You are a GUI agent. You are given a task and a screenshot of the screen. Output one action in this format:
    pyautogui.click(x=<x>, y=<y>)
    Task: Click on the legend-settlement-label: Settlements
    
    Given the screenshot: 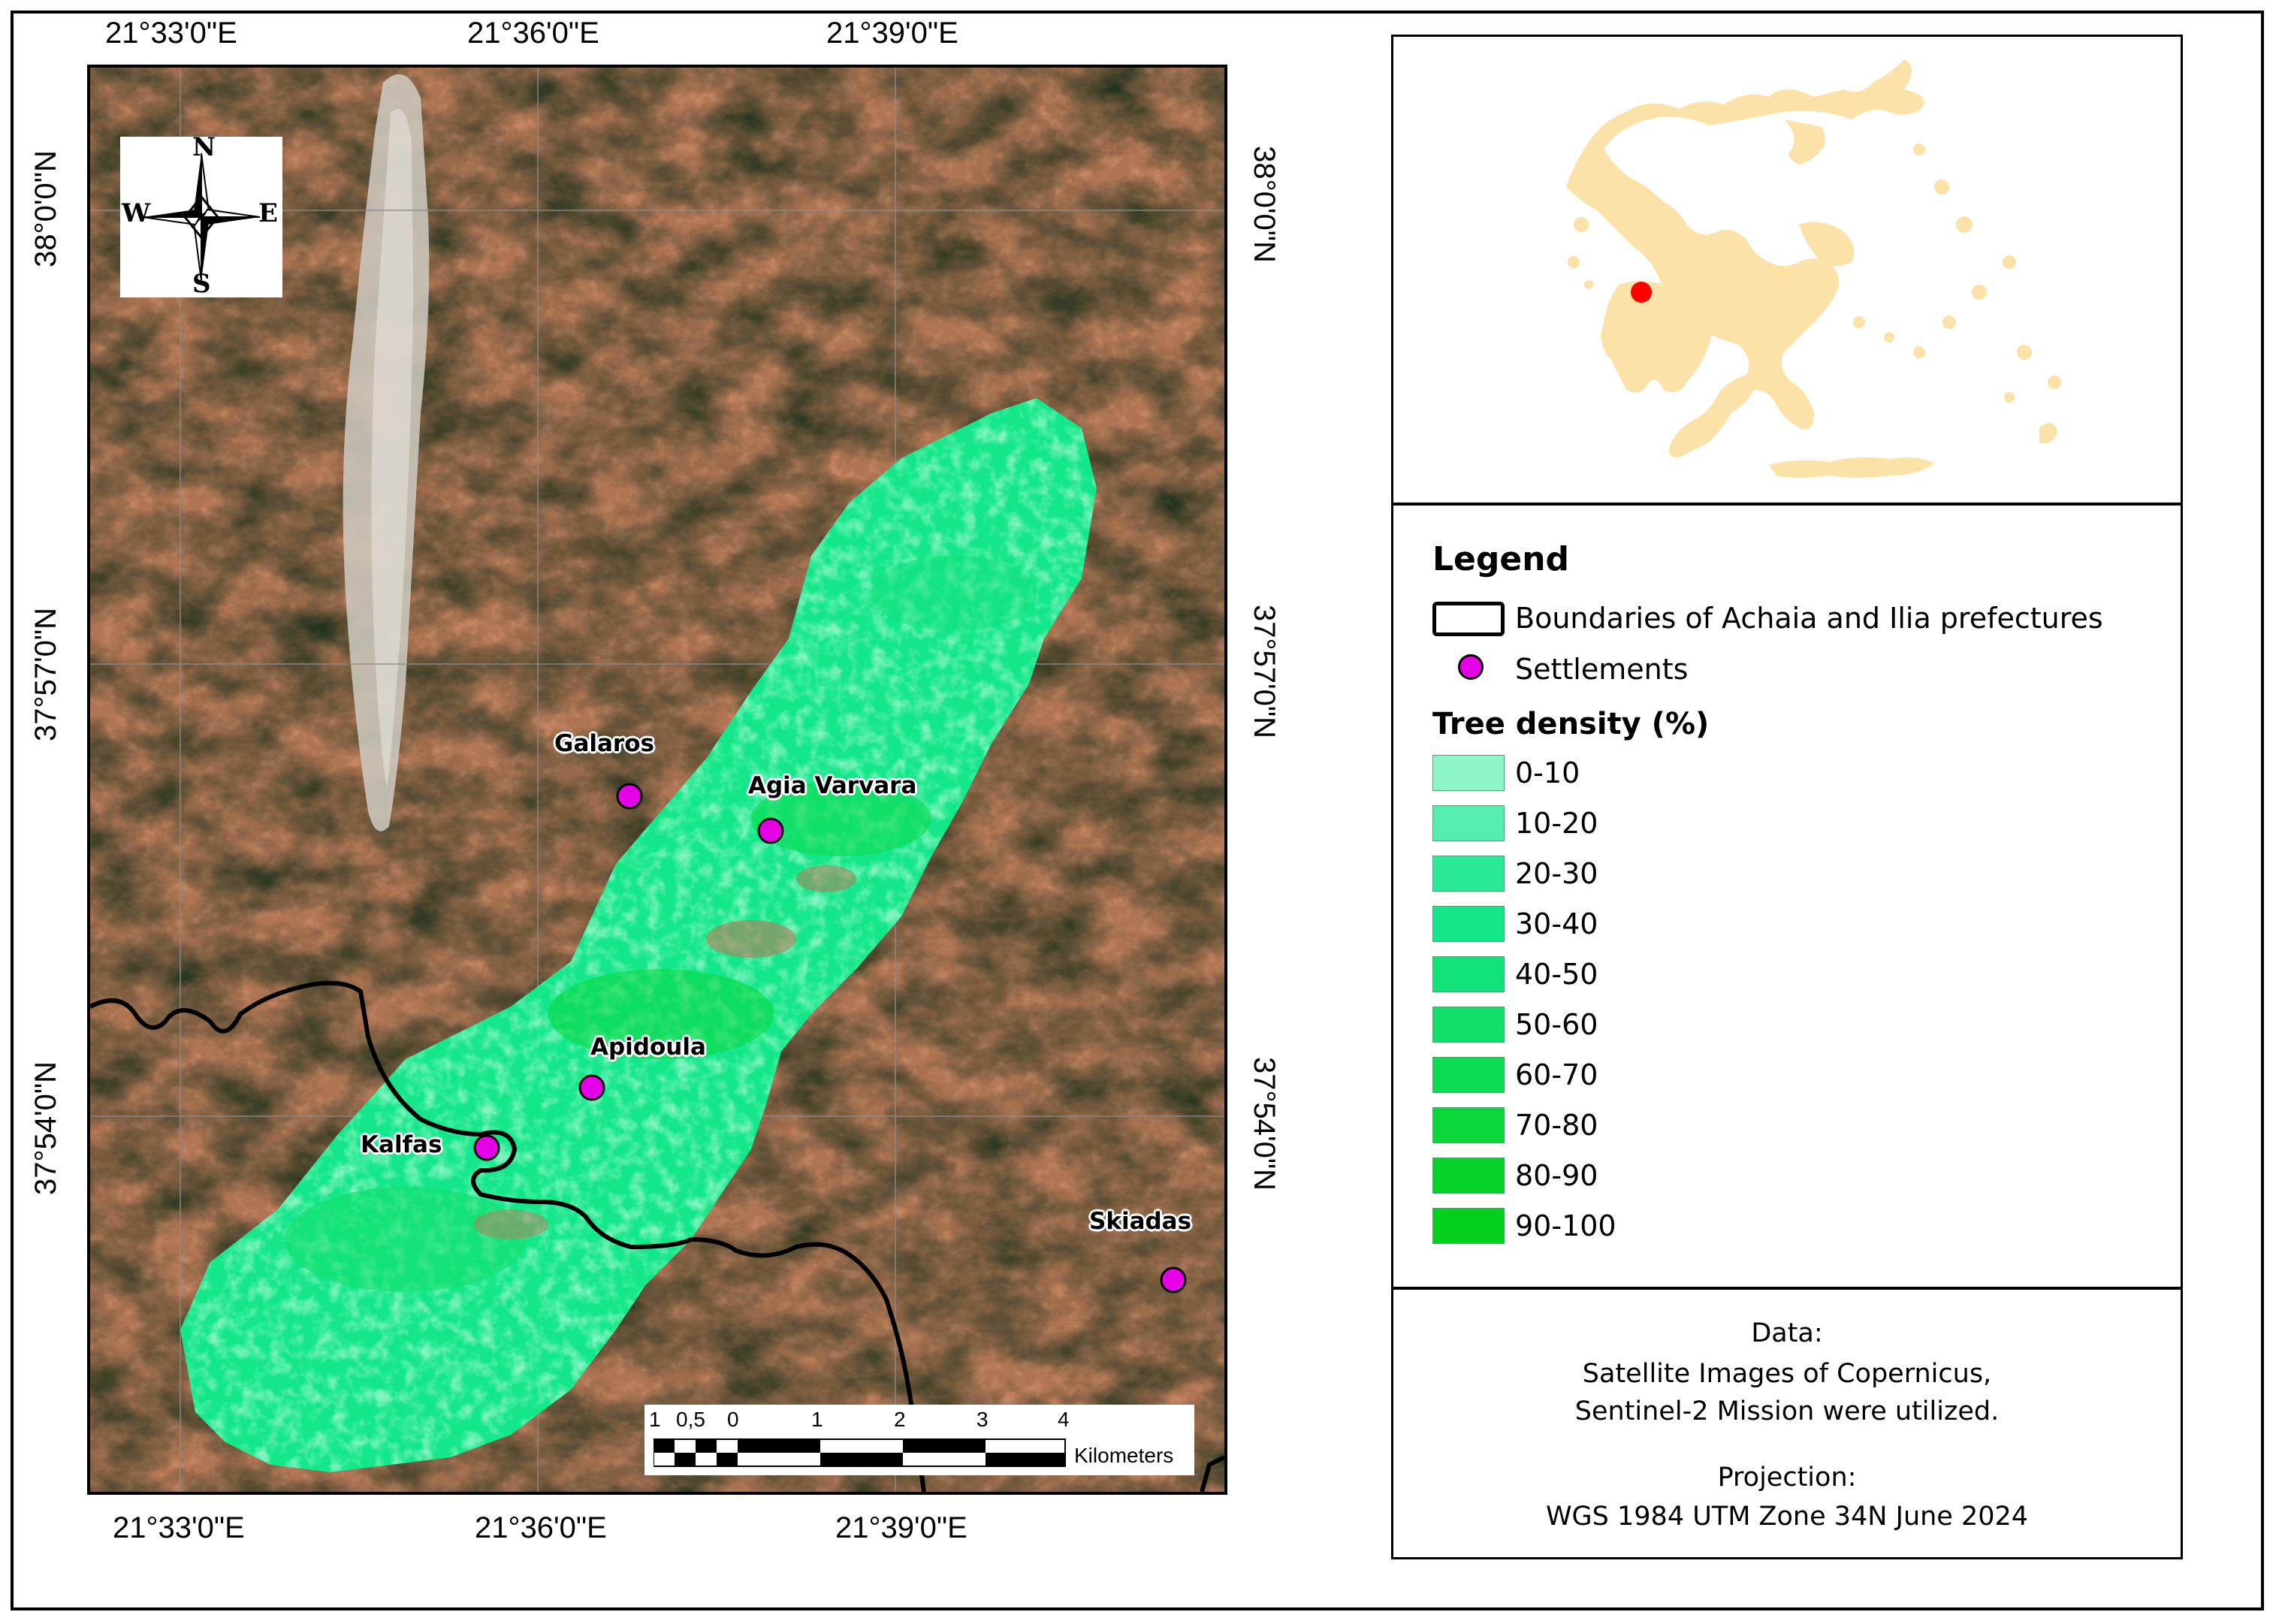 What is the action you would take?
    pyautogui.click(x=1602, y=669)
    